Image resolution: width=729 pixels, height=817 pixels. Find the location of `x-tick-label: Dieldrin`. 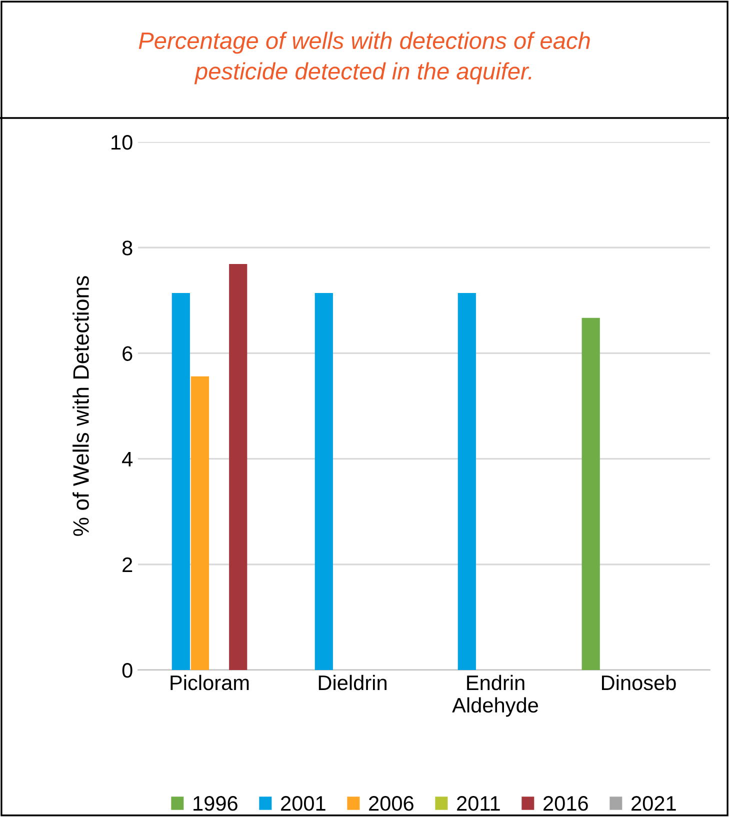

x-tick-label: Dieldrin is located at coordinates (352, 682).